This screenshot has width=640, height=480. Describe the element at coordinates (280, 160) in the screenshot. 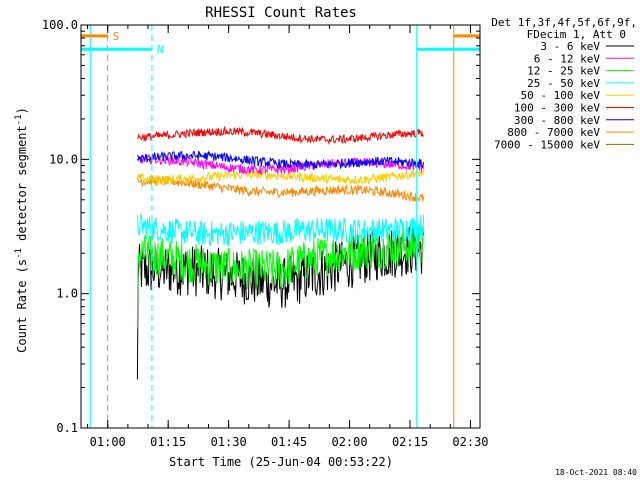

I see `series-line-300-800keV` at that location.